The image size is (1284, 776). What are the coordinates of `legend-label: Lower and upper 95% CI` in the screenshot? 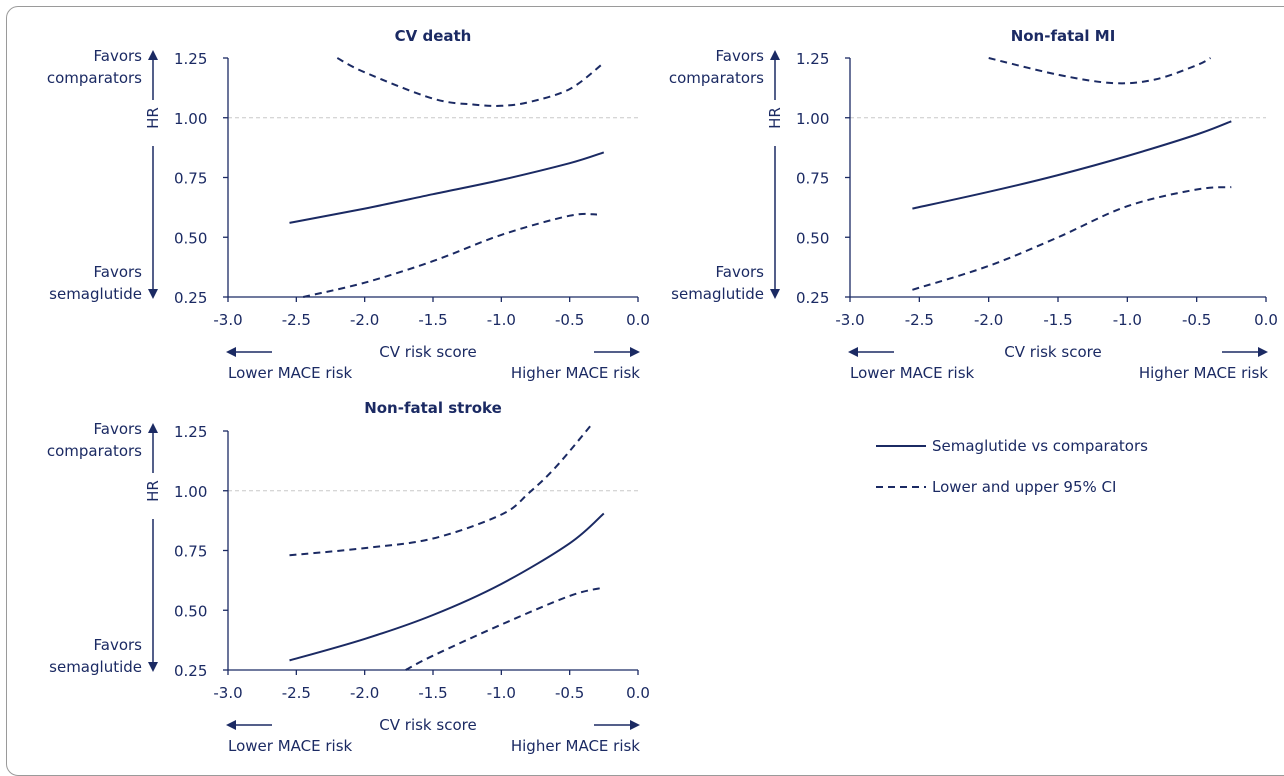 It's located at (1024, 487).